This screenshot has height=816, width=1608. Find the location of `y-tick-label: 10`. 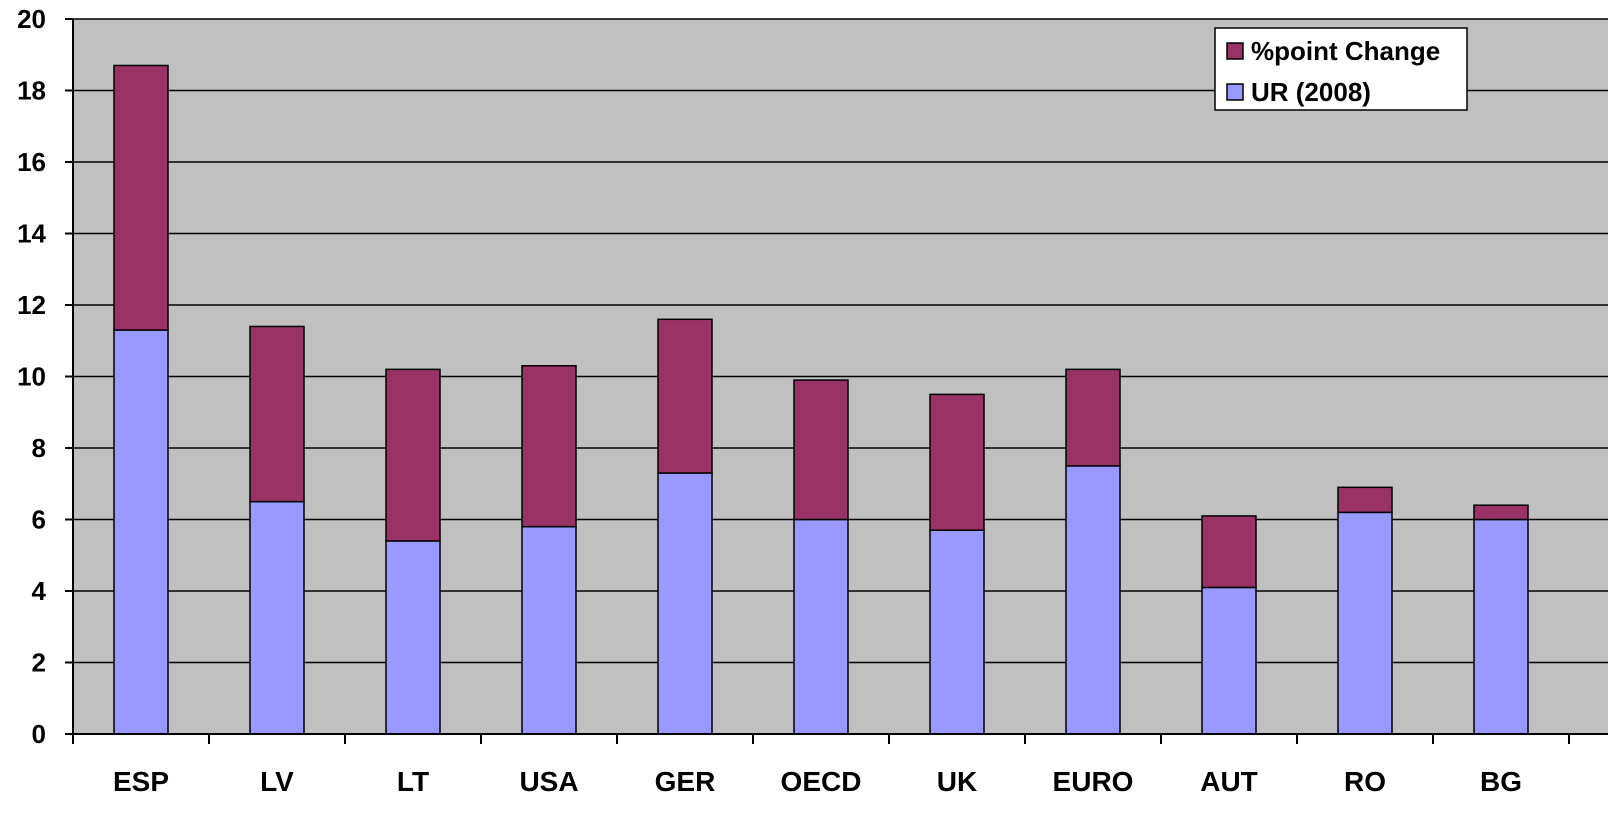

y-tick-label: 10 is located at coordinates (31, 377).